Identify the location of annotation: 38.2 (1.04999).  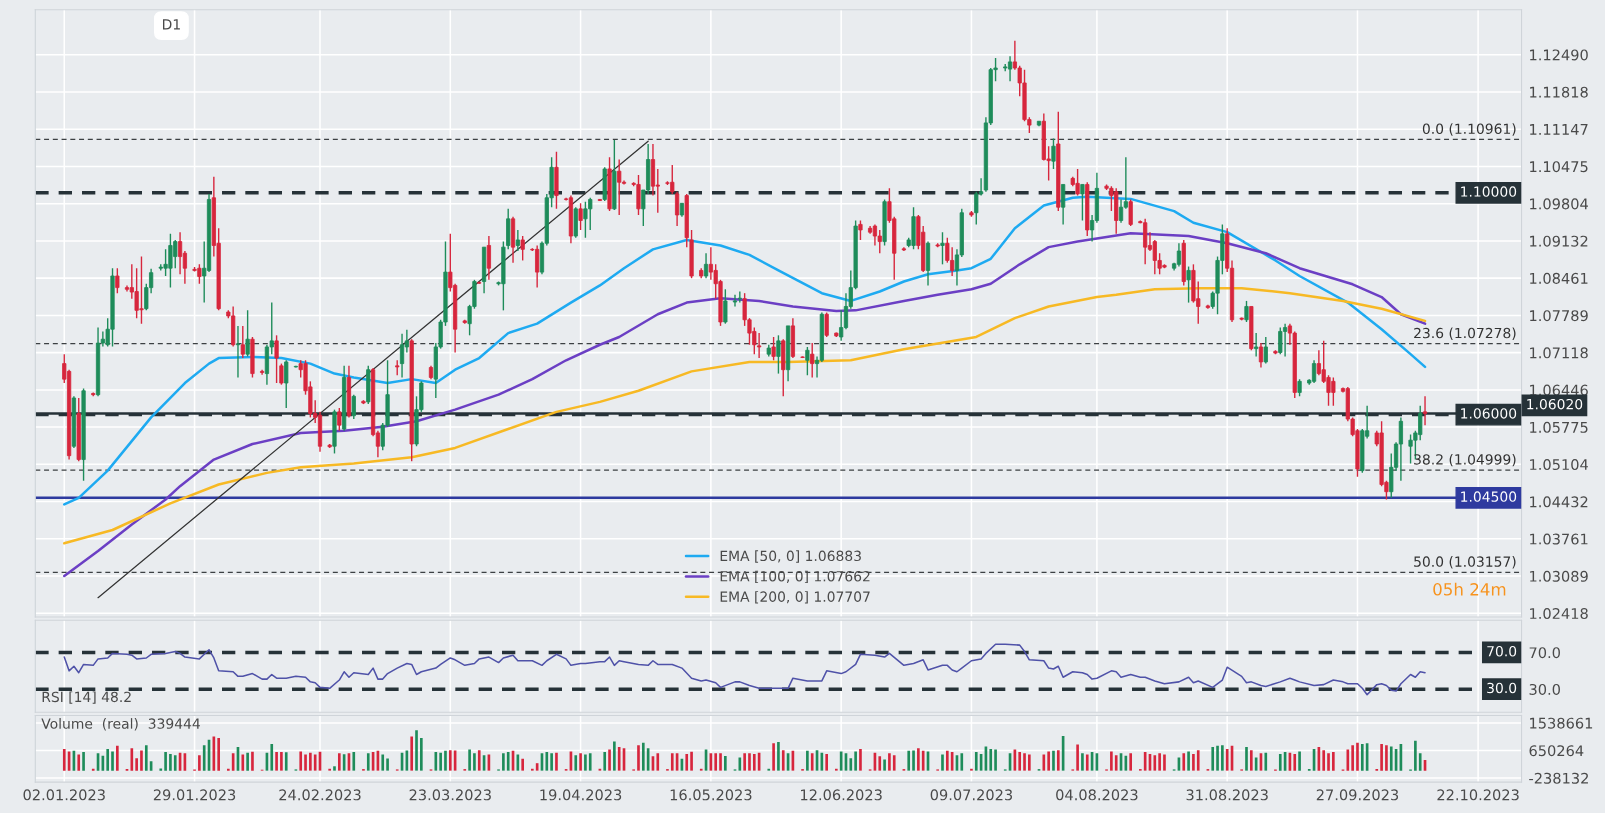
(1465, 460).